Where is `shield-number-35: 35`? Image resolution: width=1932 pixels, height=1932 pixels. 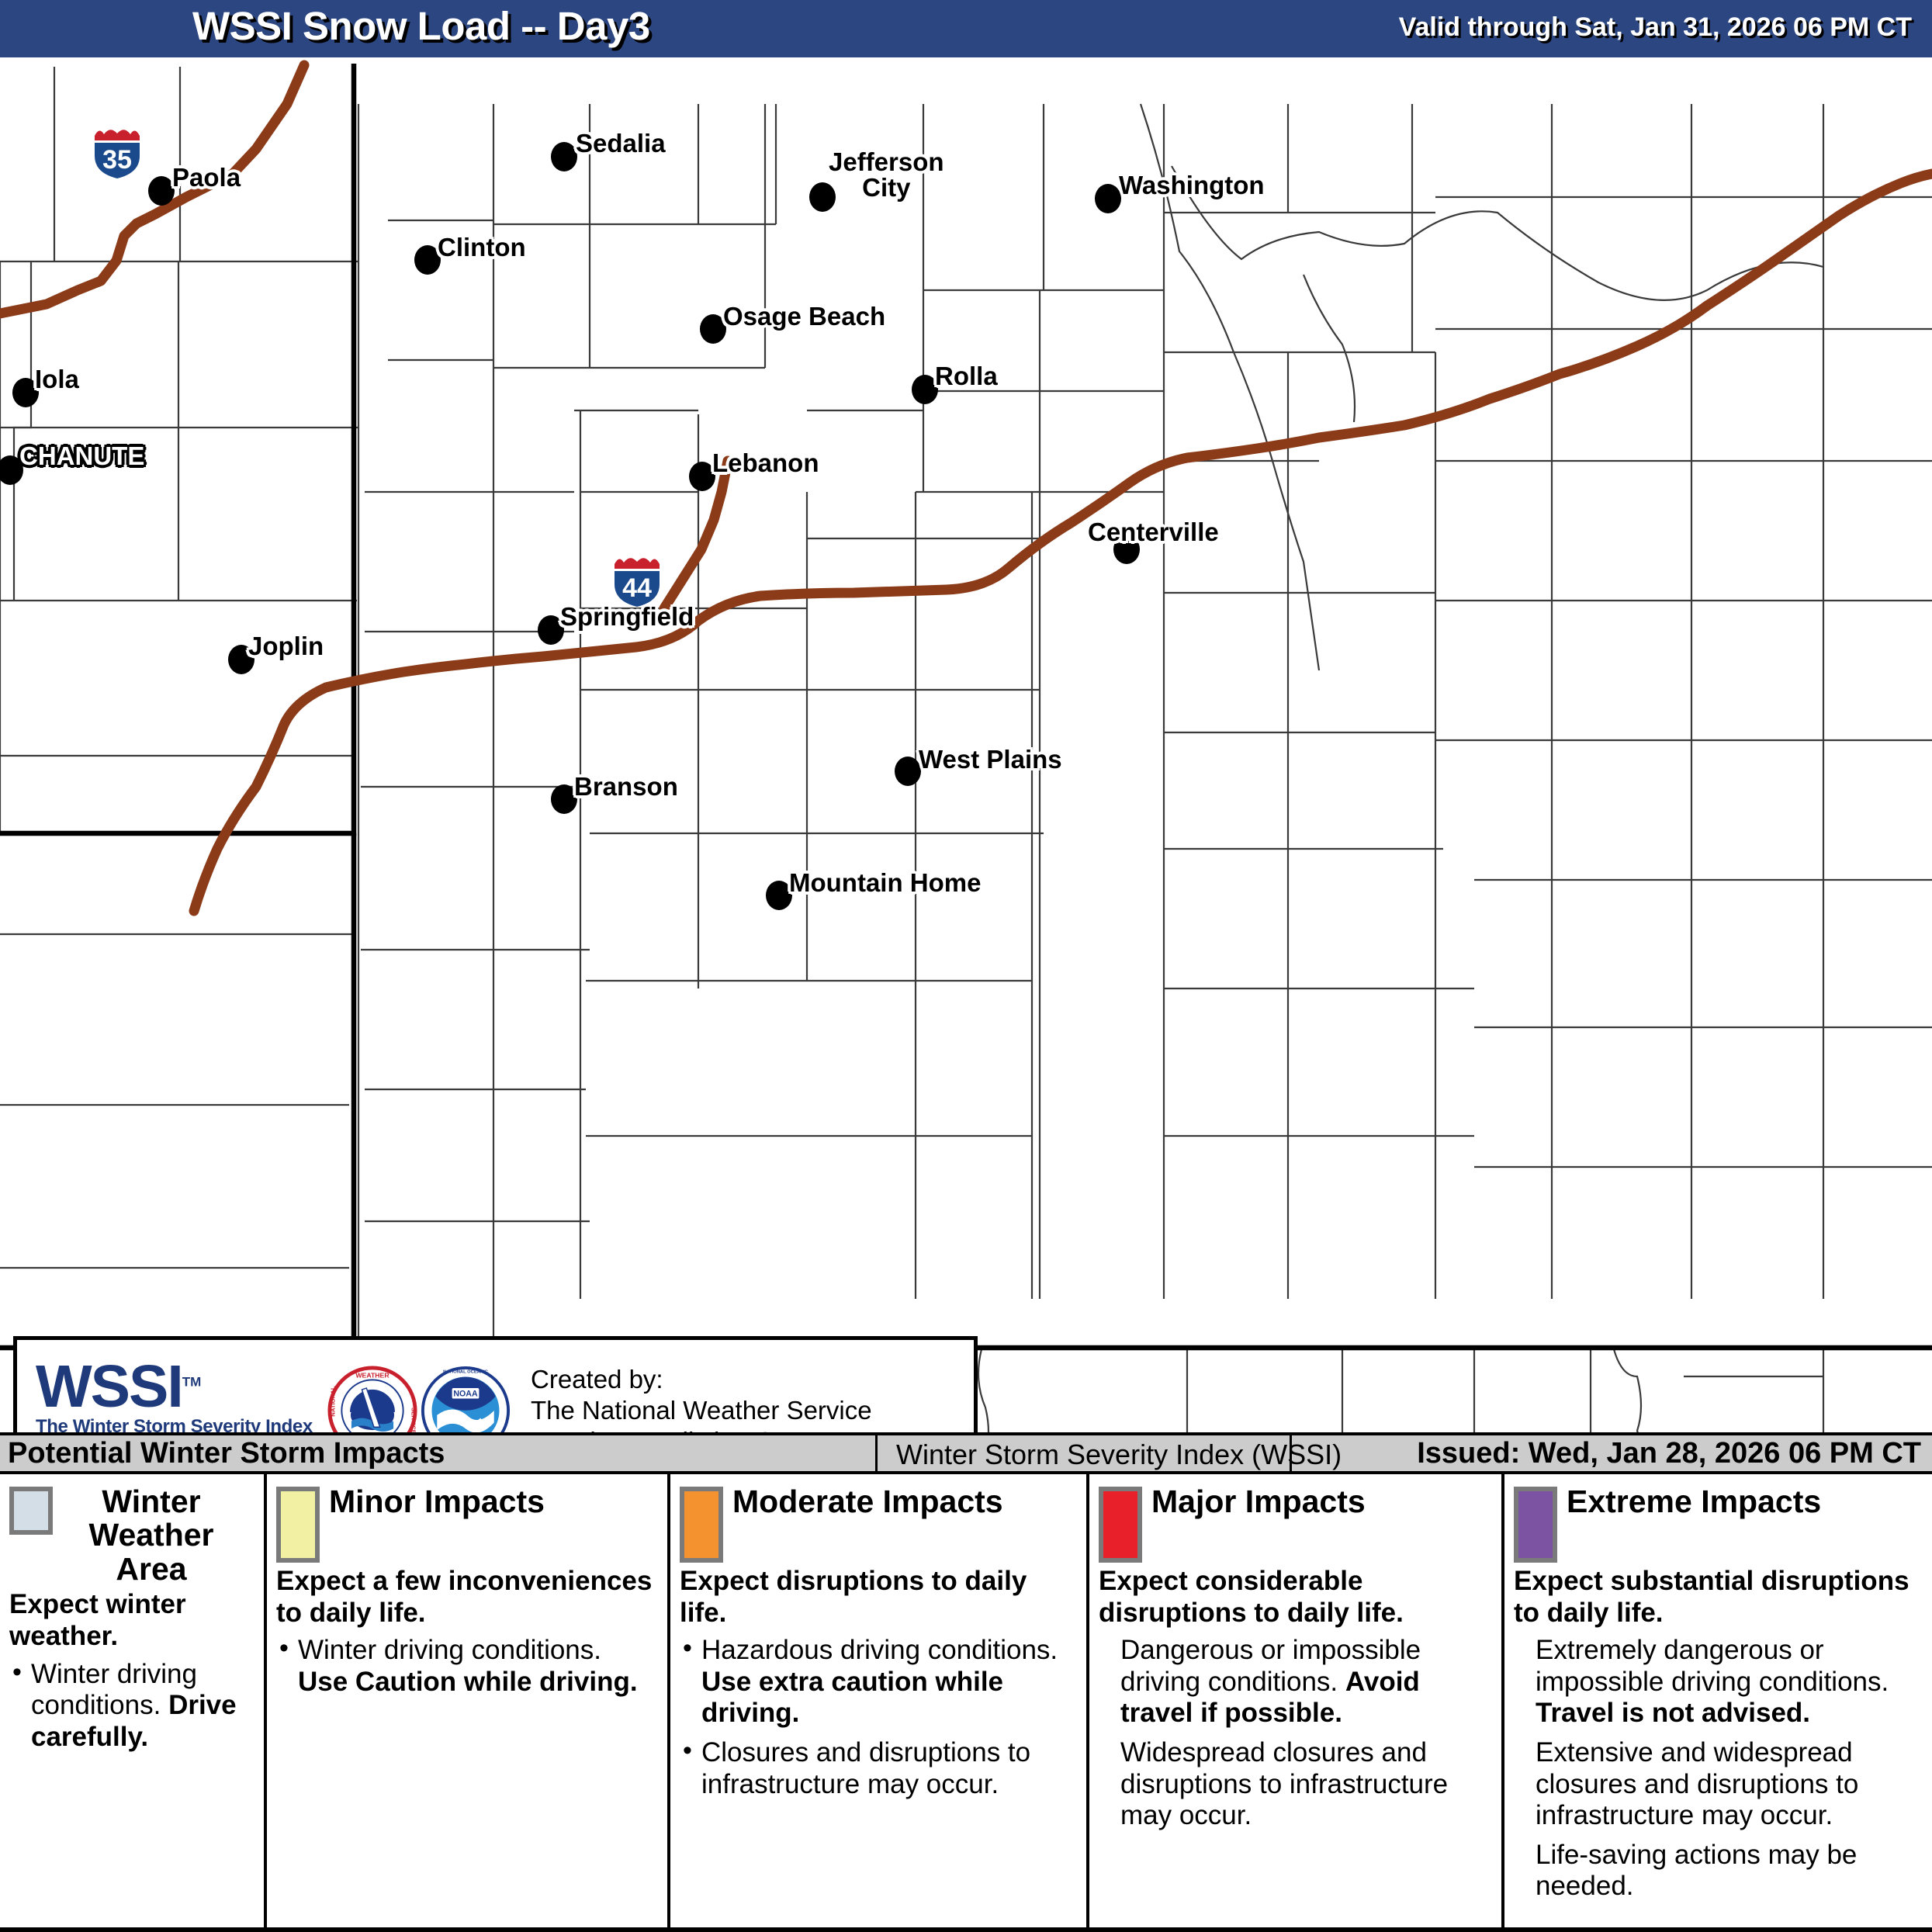 shield-number-35: 35 is located at coordinates (117, 160).